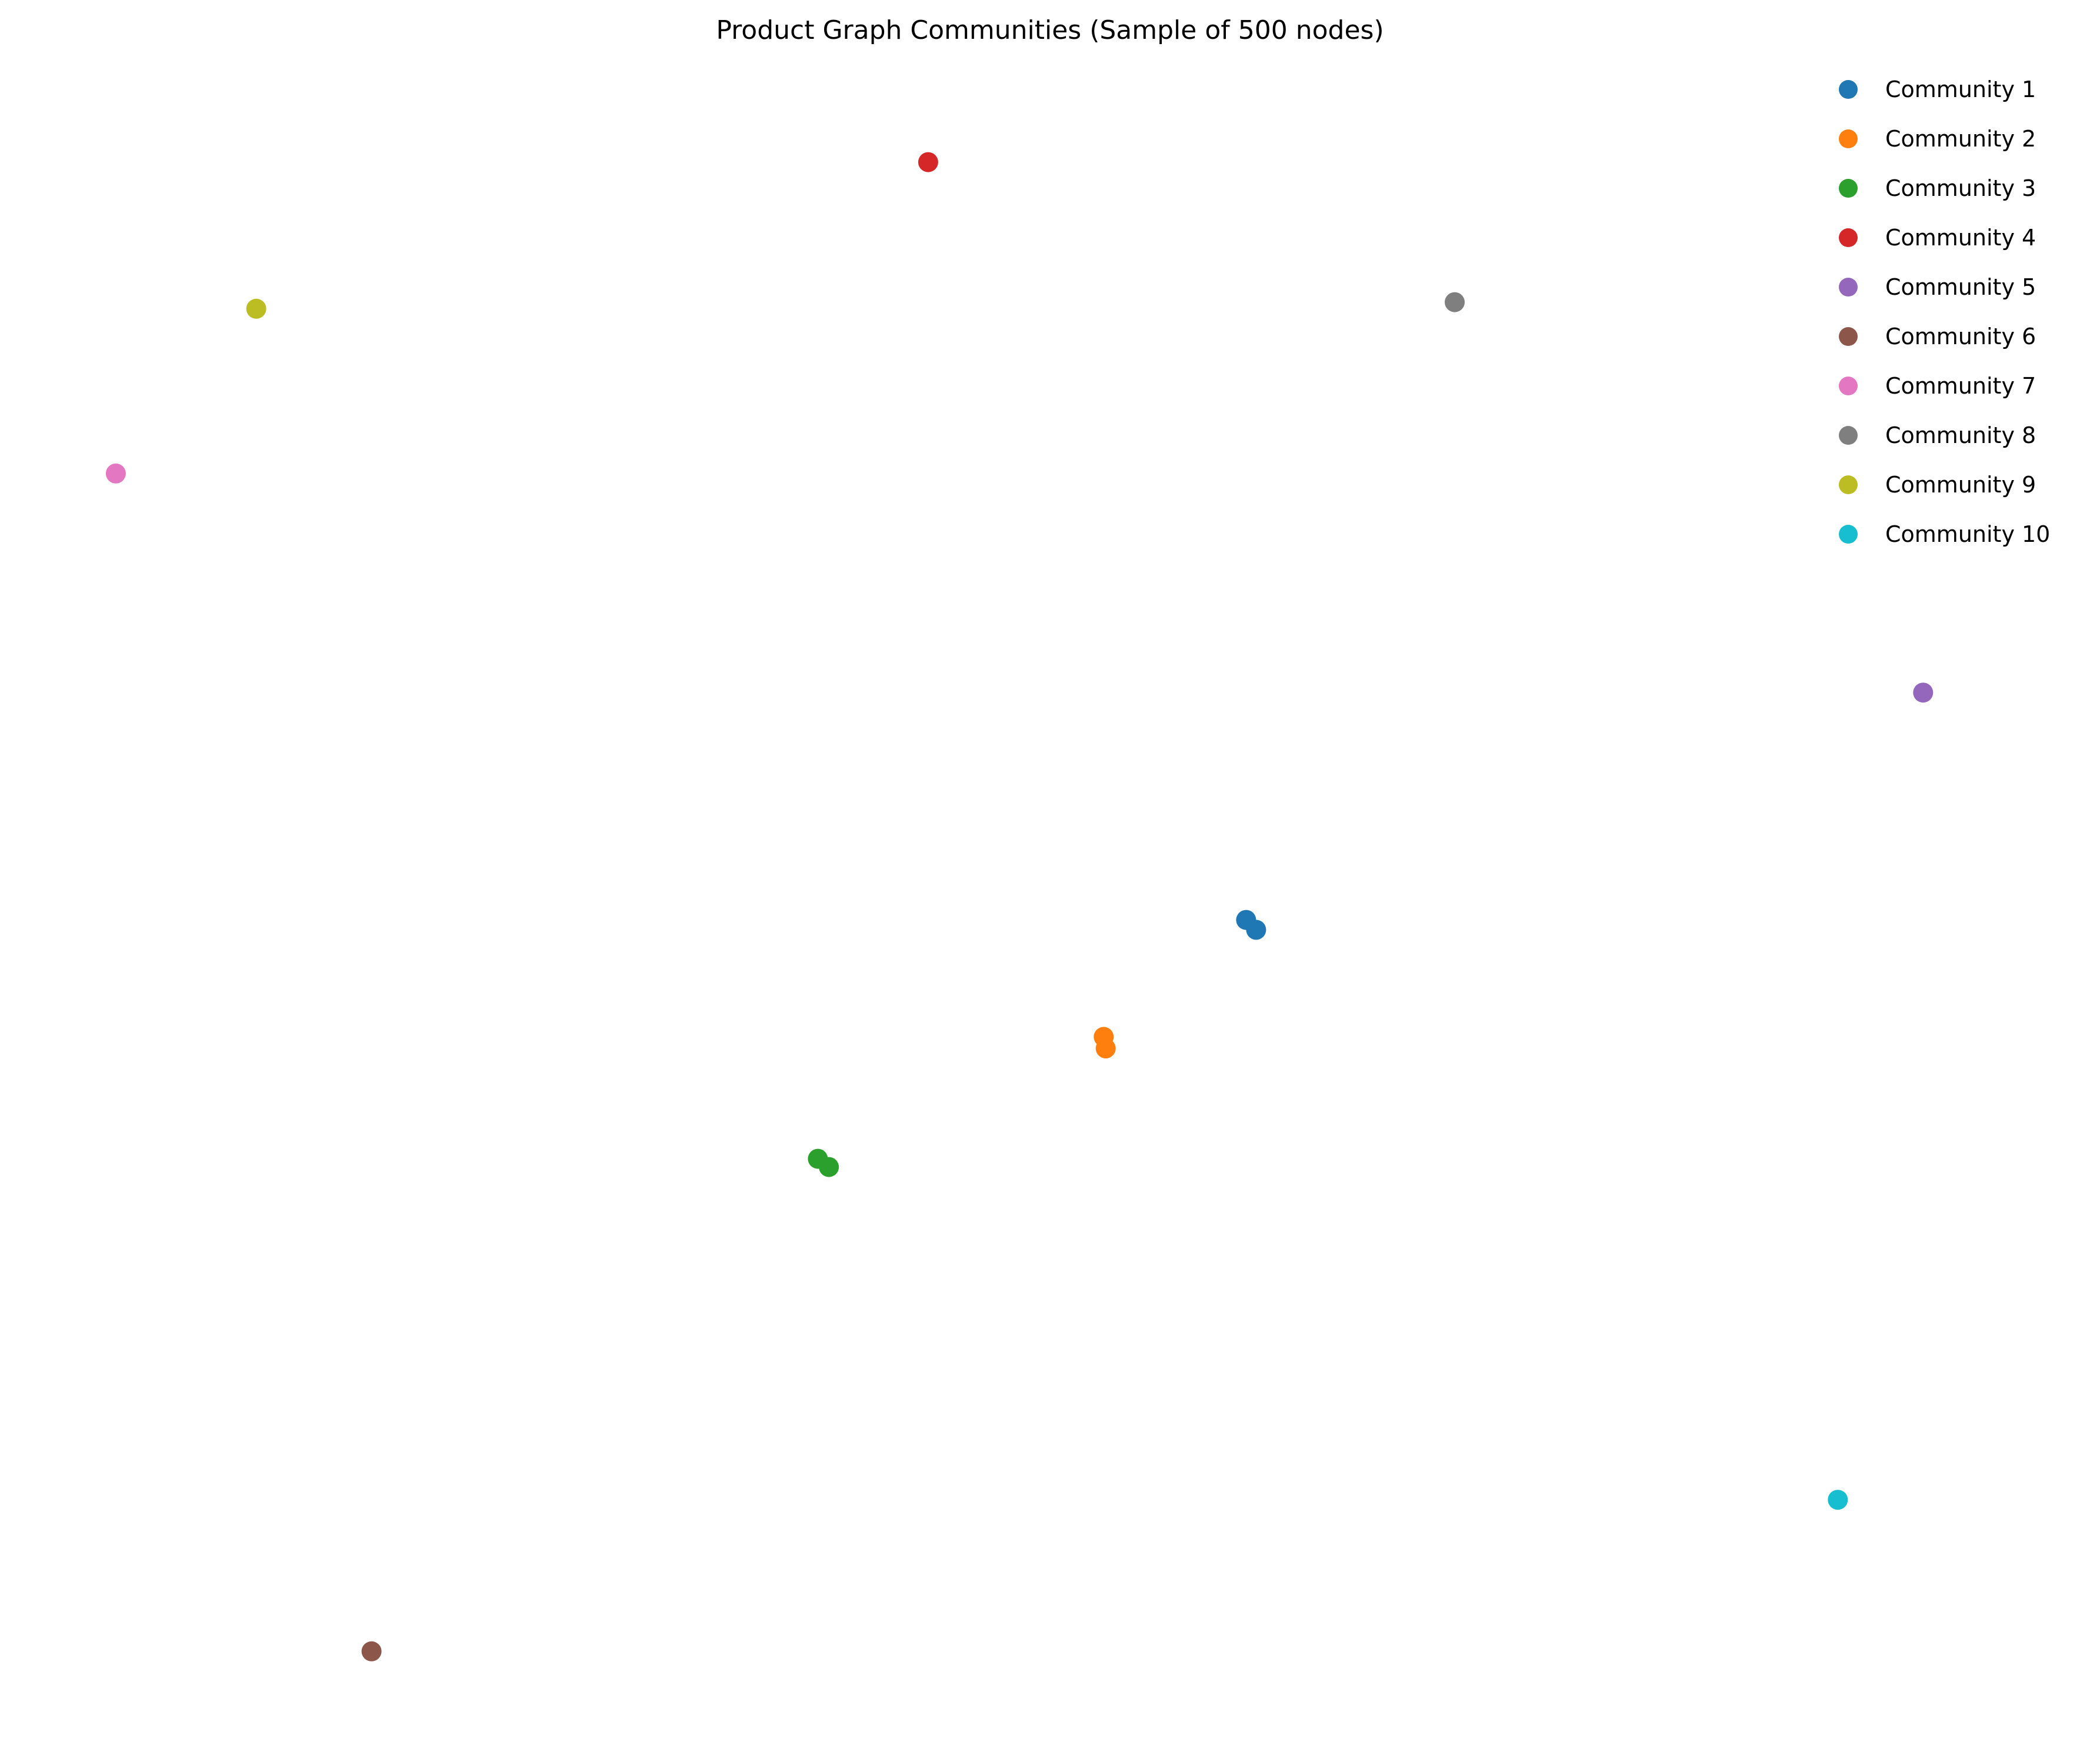 The height and width of the screenshot is (1745, 2100). Describe the element at coordinates (1960, 188) in the screenshot. I see `legend-label-community-3: Community 3` at that location.